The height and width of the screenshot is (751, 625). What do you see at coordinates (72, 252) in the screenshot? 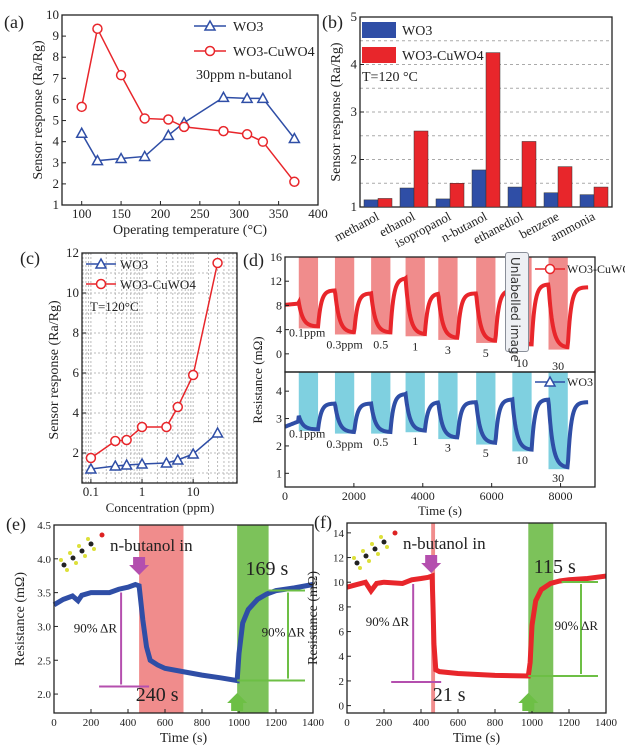
I see `y-tick-label: 12` at bounding box center [72, 252].